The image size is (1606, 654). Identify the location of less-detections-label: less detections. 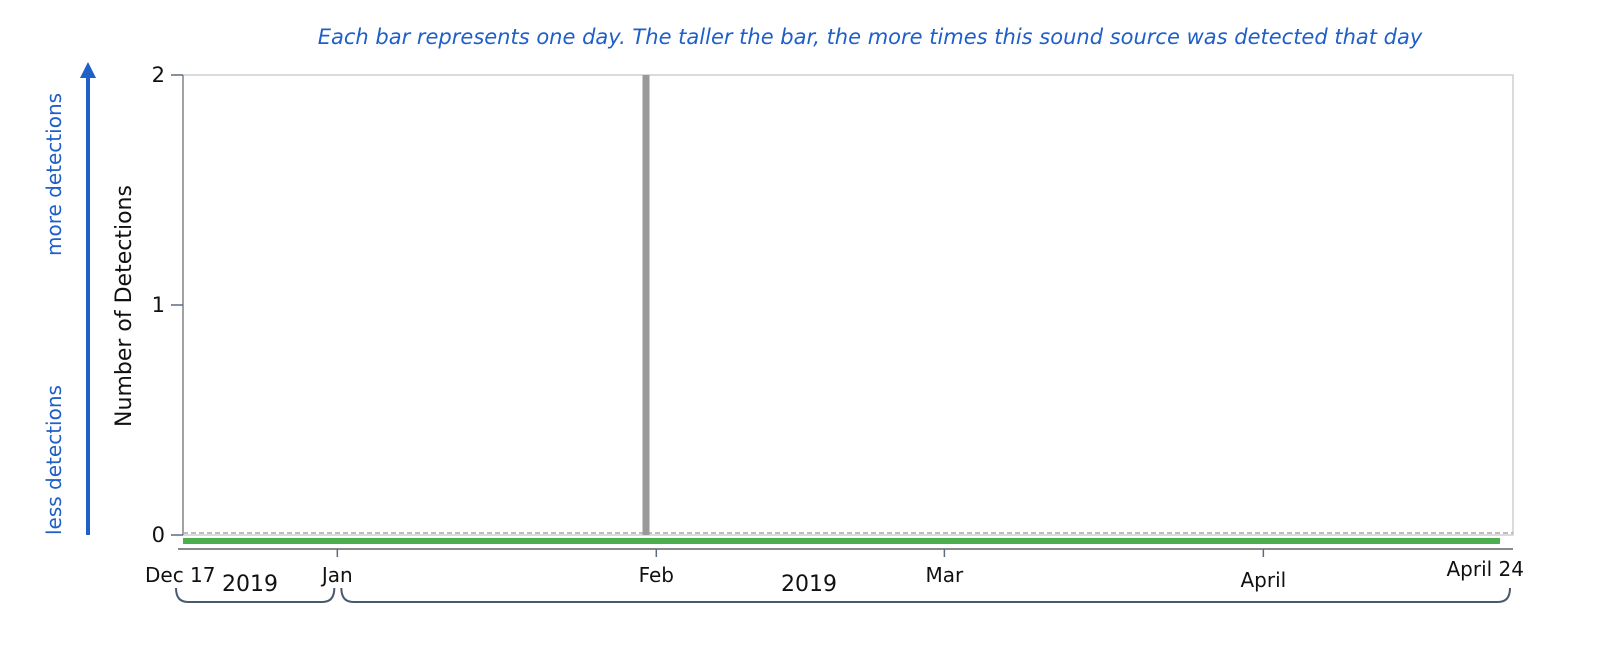
(54, 460).